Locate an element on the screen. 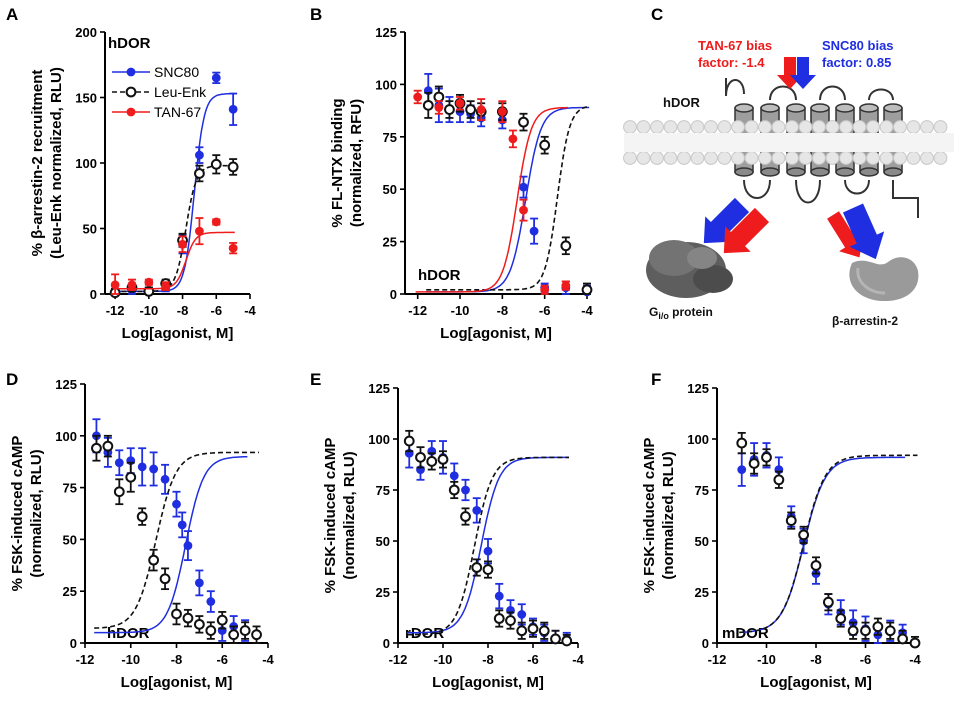 The width and height of the screenshot is (965, 711). receptor-loops is located at coordinates (822, 148).